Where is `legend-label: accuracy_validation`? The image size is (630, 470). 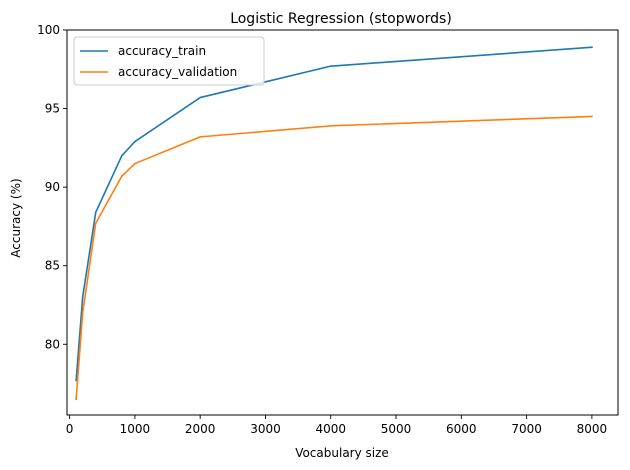
legend-label: accuracy_validation is located at coordinates (177, 72).